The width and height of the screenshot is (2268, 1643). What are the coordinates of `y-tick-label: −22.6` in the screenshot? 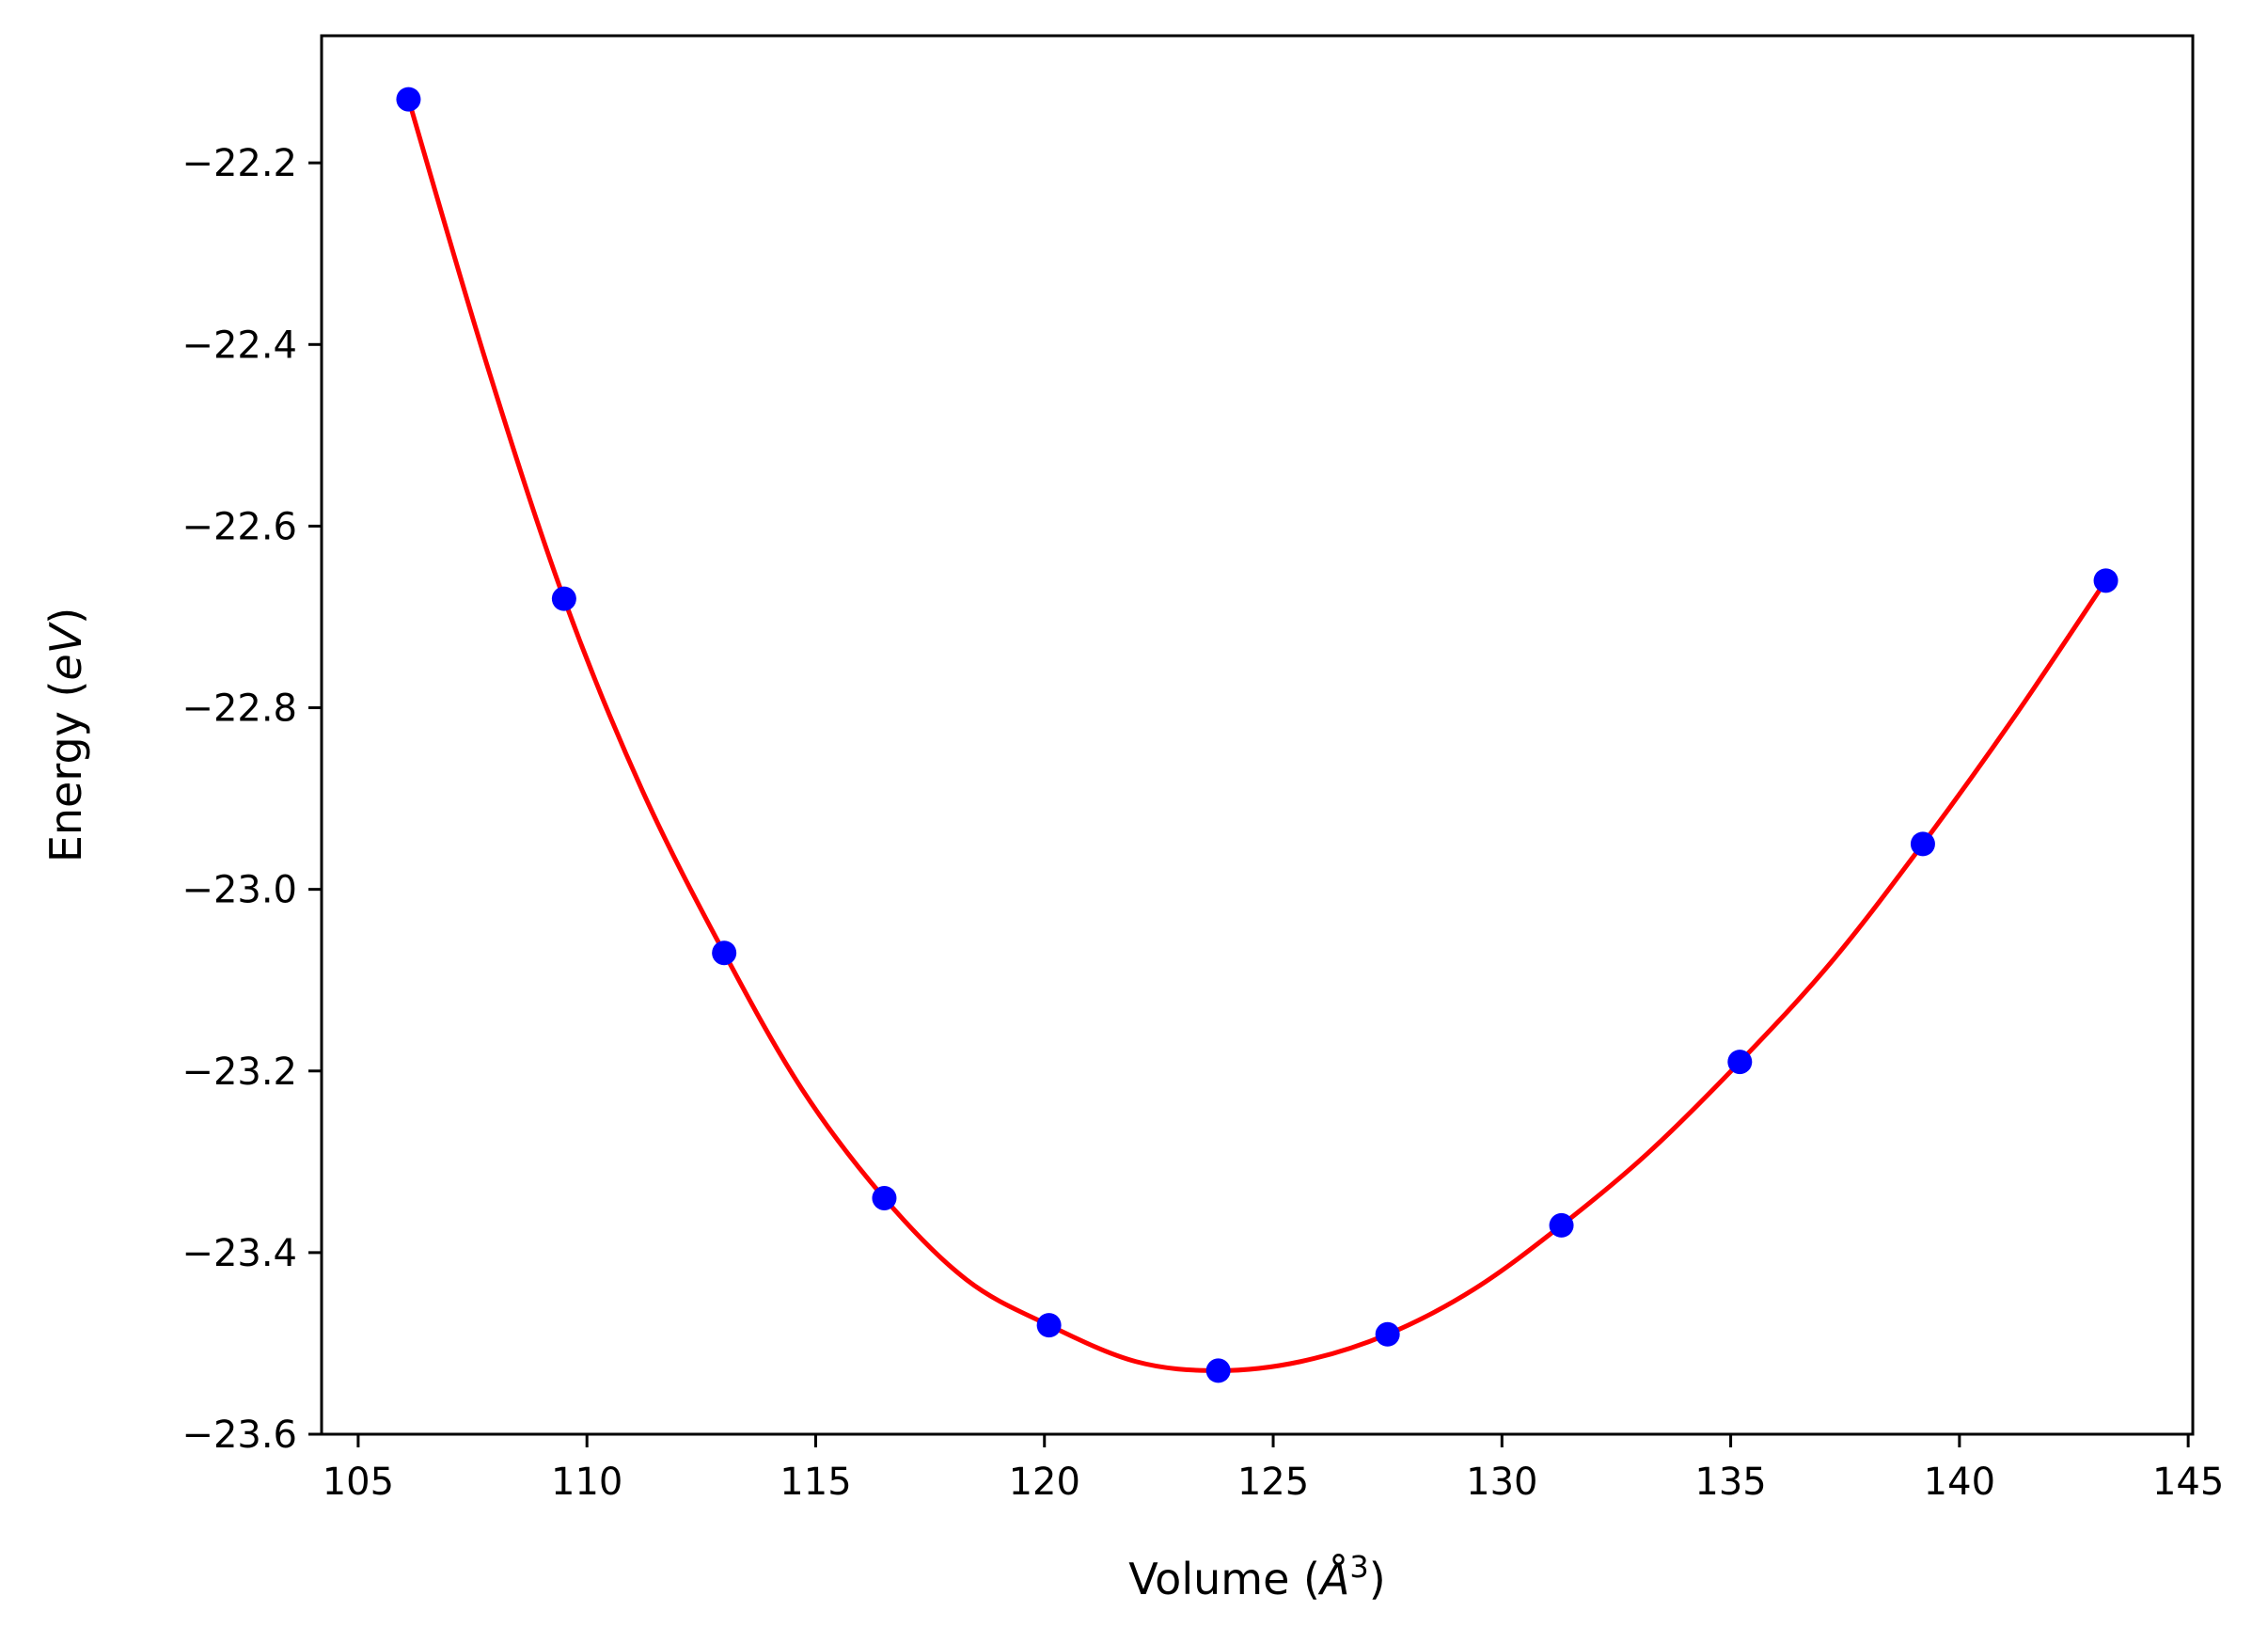 It's located at (239, 527).